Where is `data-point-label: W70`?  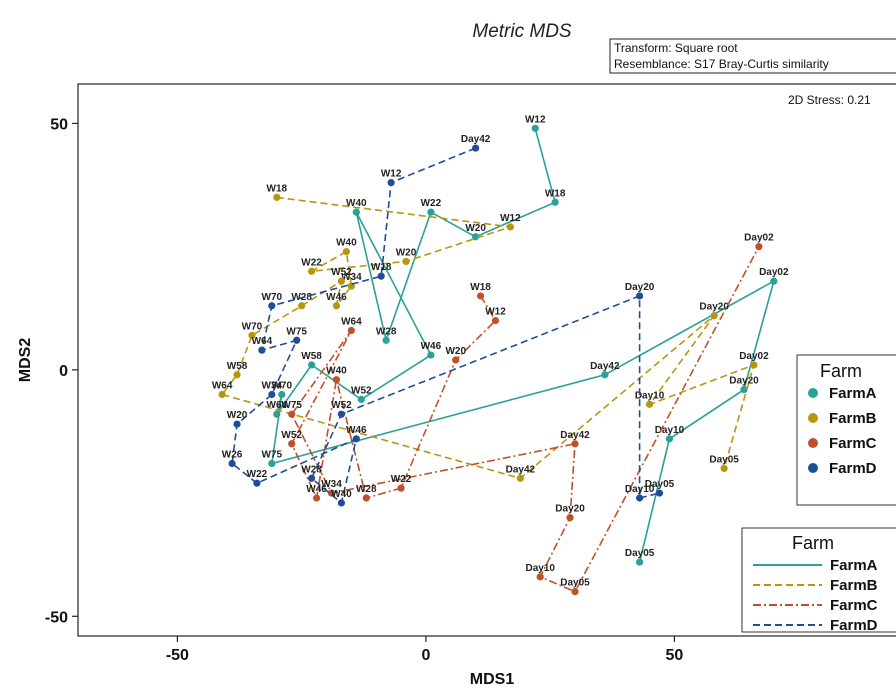
data-point-label: W70 is located at coordinates (252, 326).